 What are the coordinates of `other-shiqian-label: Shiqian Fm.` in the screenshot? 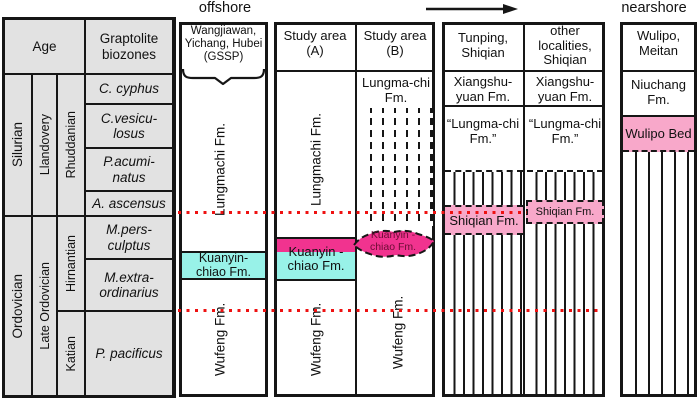 It's located at (565, 212).